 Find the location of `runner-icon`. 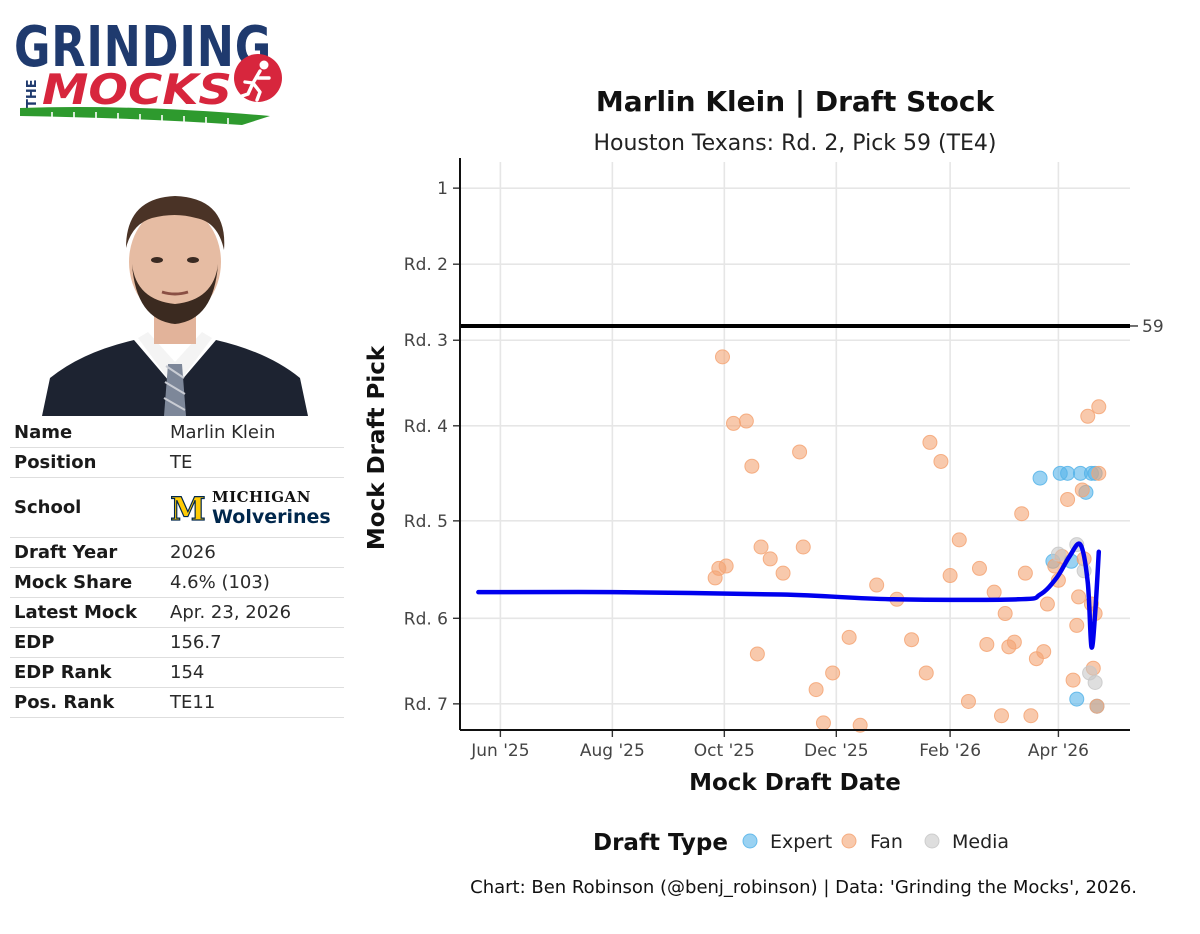

runner-icon is located at coordinates (258, 78).